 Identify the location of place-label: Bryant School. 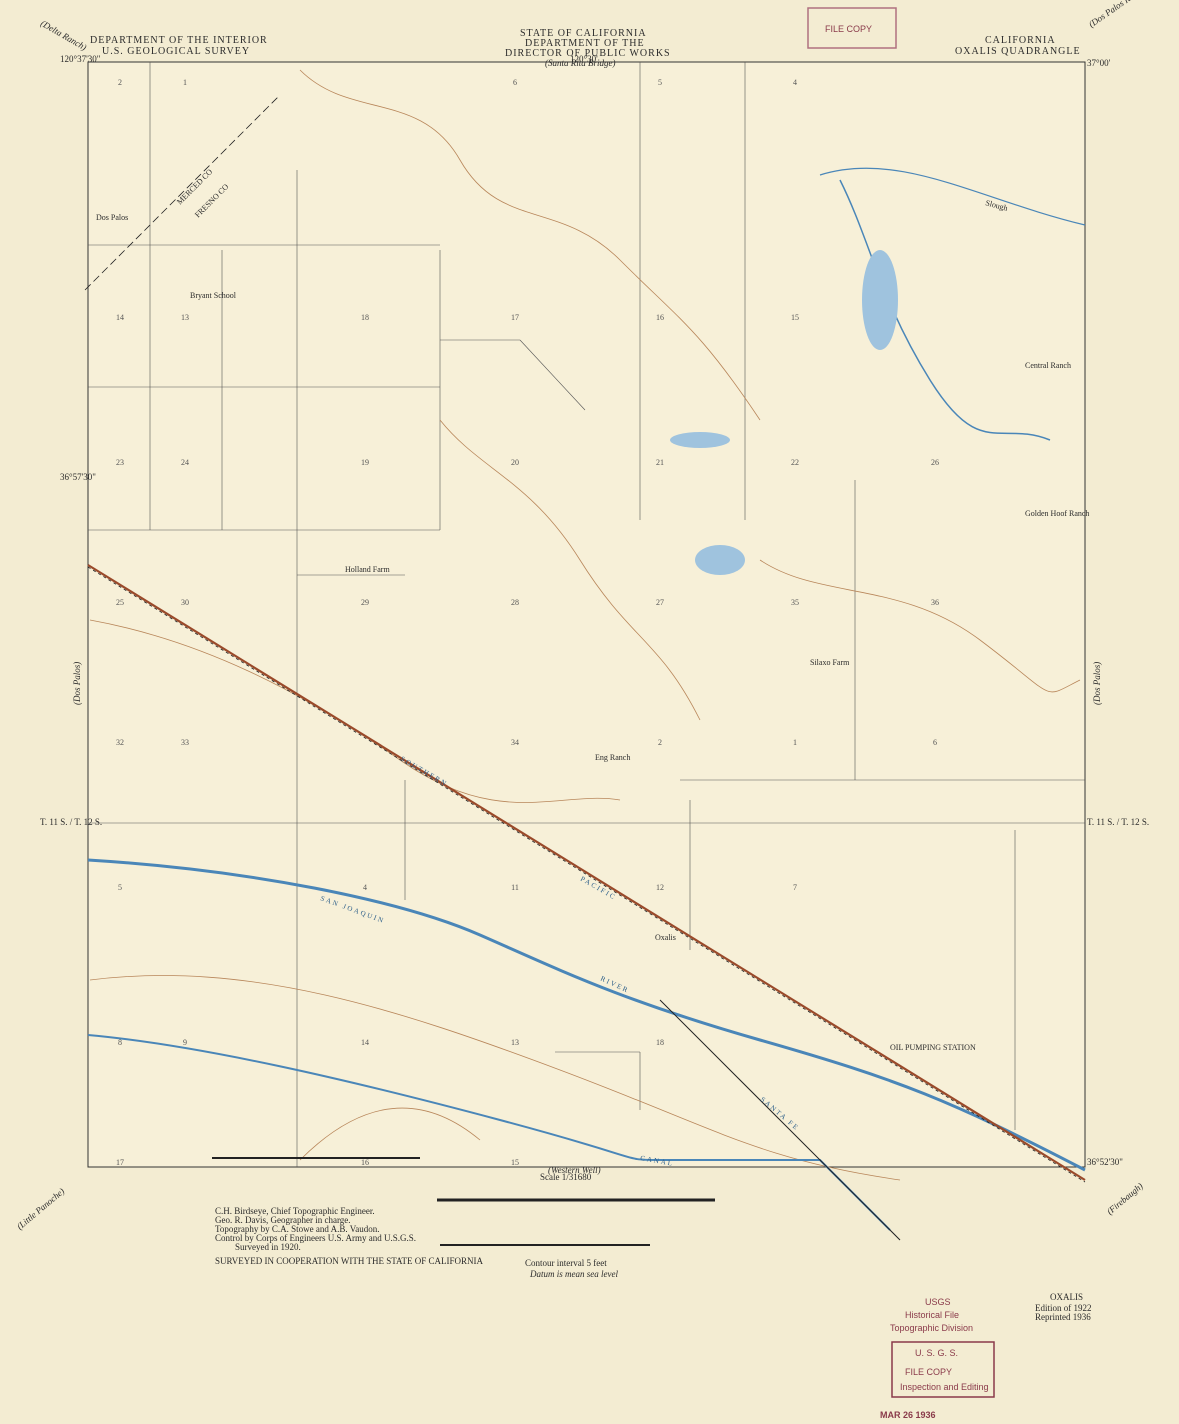
(213, 295).